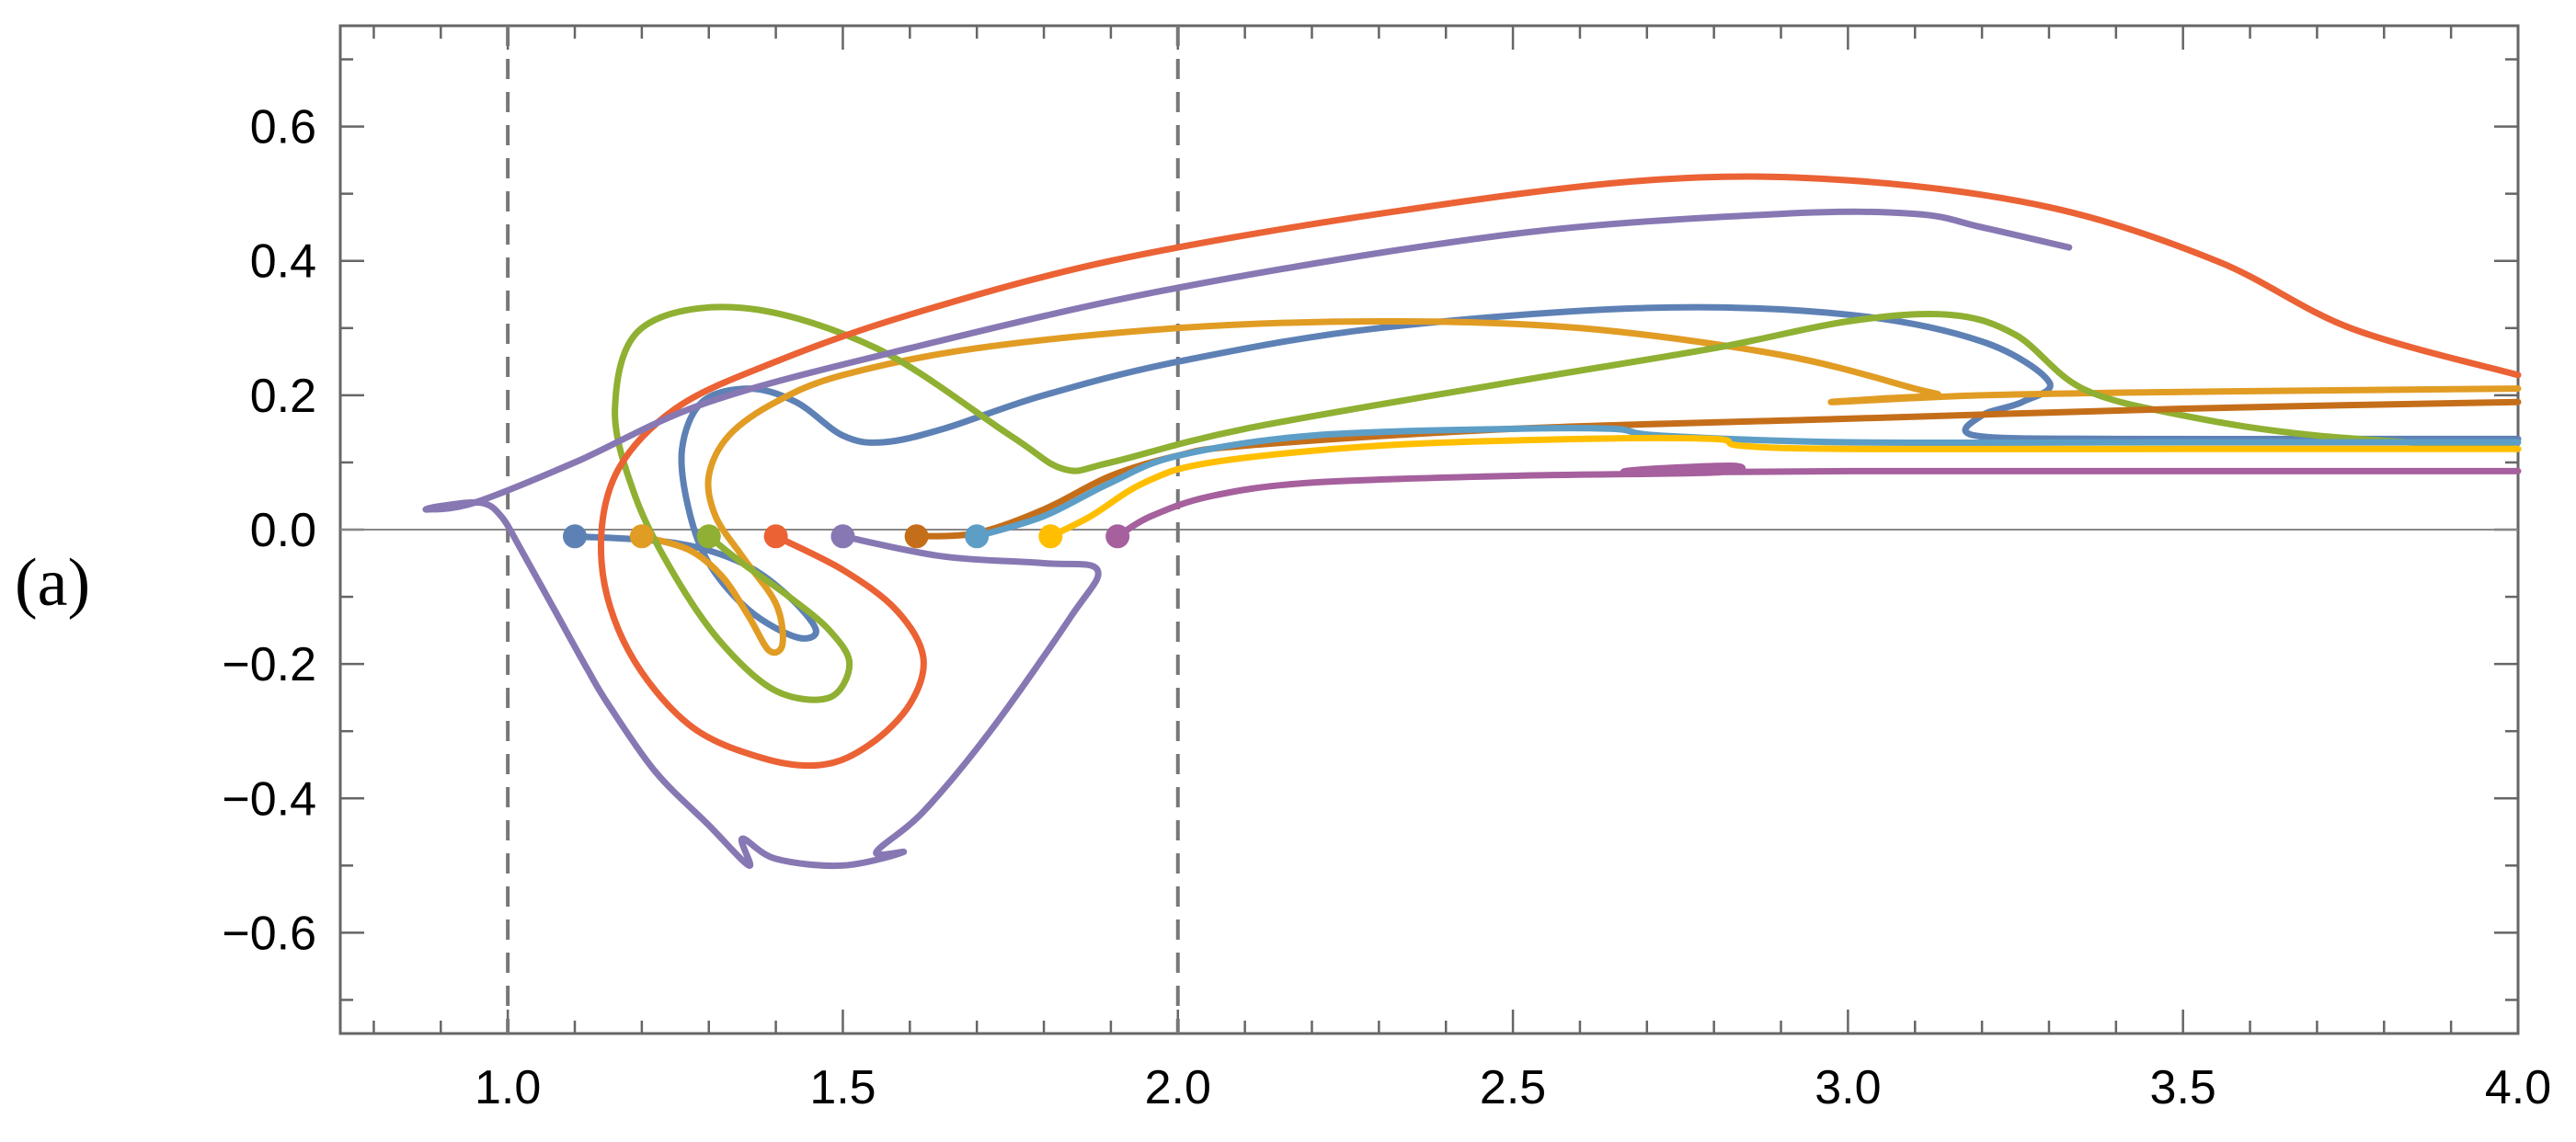  I want to click on y-tick-label: −0.2, so click(269, 664).